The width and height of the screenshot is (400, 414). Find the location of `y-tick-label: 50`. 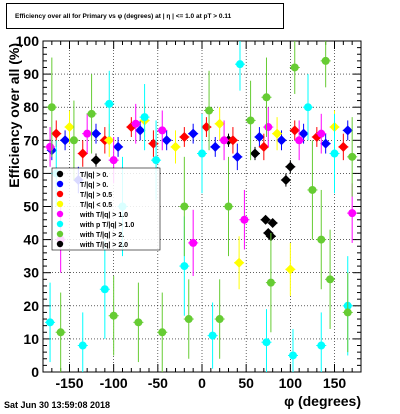

y-tick-label: 50 is located at coordinates (31, 207).